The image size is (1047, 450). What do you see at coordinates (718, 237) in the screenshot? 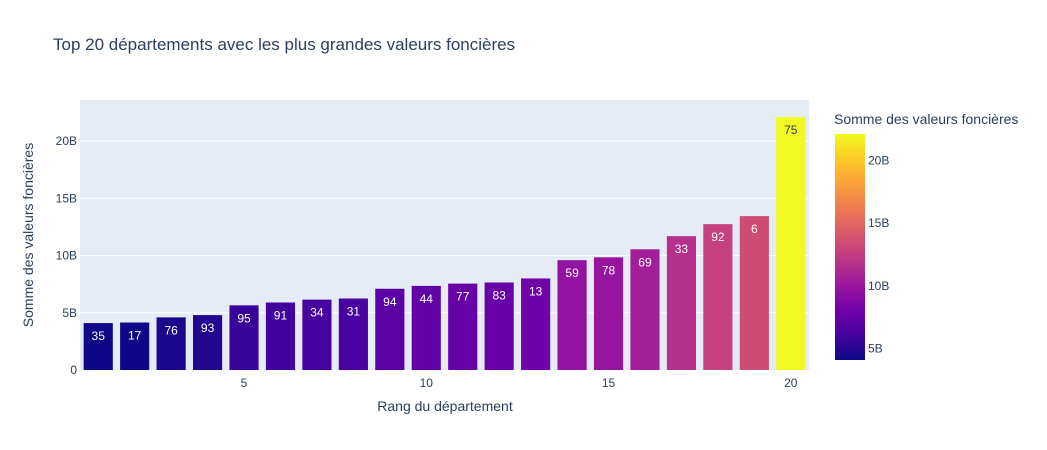
I see `bar-label: 92` at bounding box center [718, 237].